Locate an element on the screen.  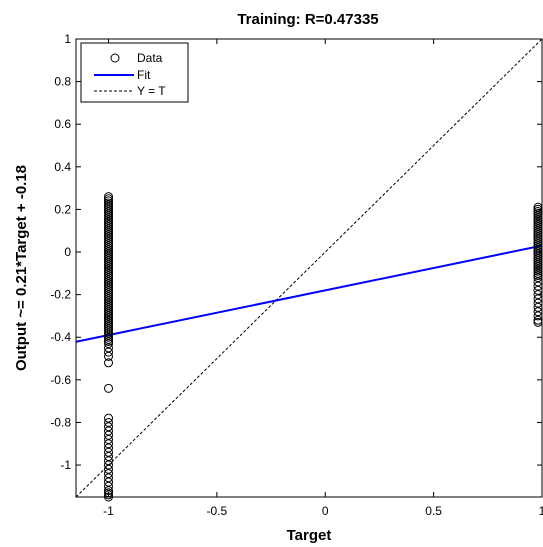
y-tick-label: 0.2 is located at coordinates (62, 209).